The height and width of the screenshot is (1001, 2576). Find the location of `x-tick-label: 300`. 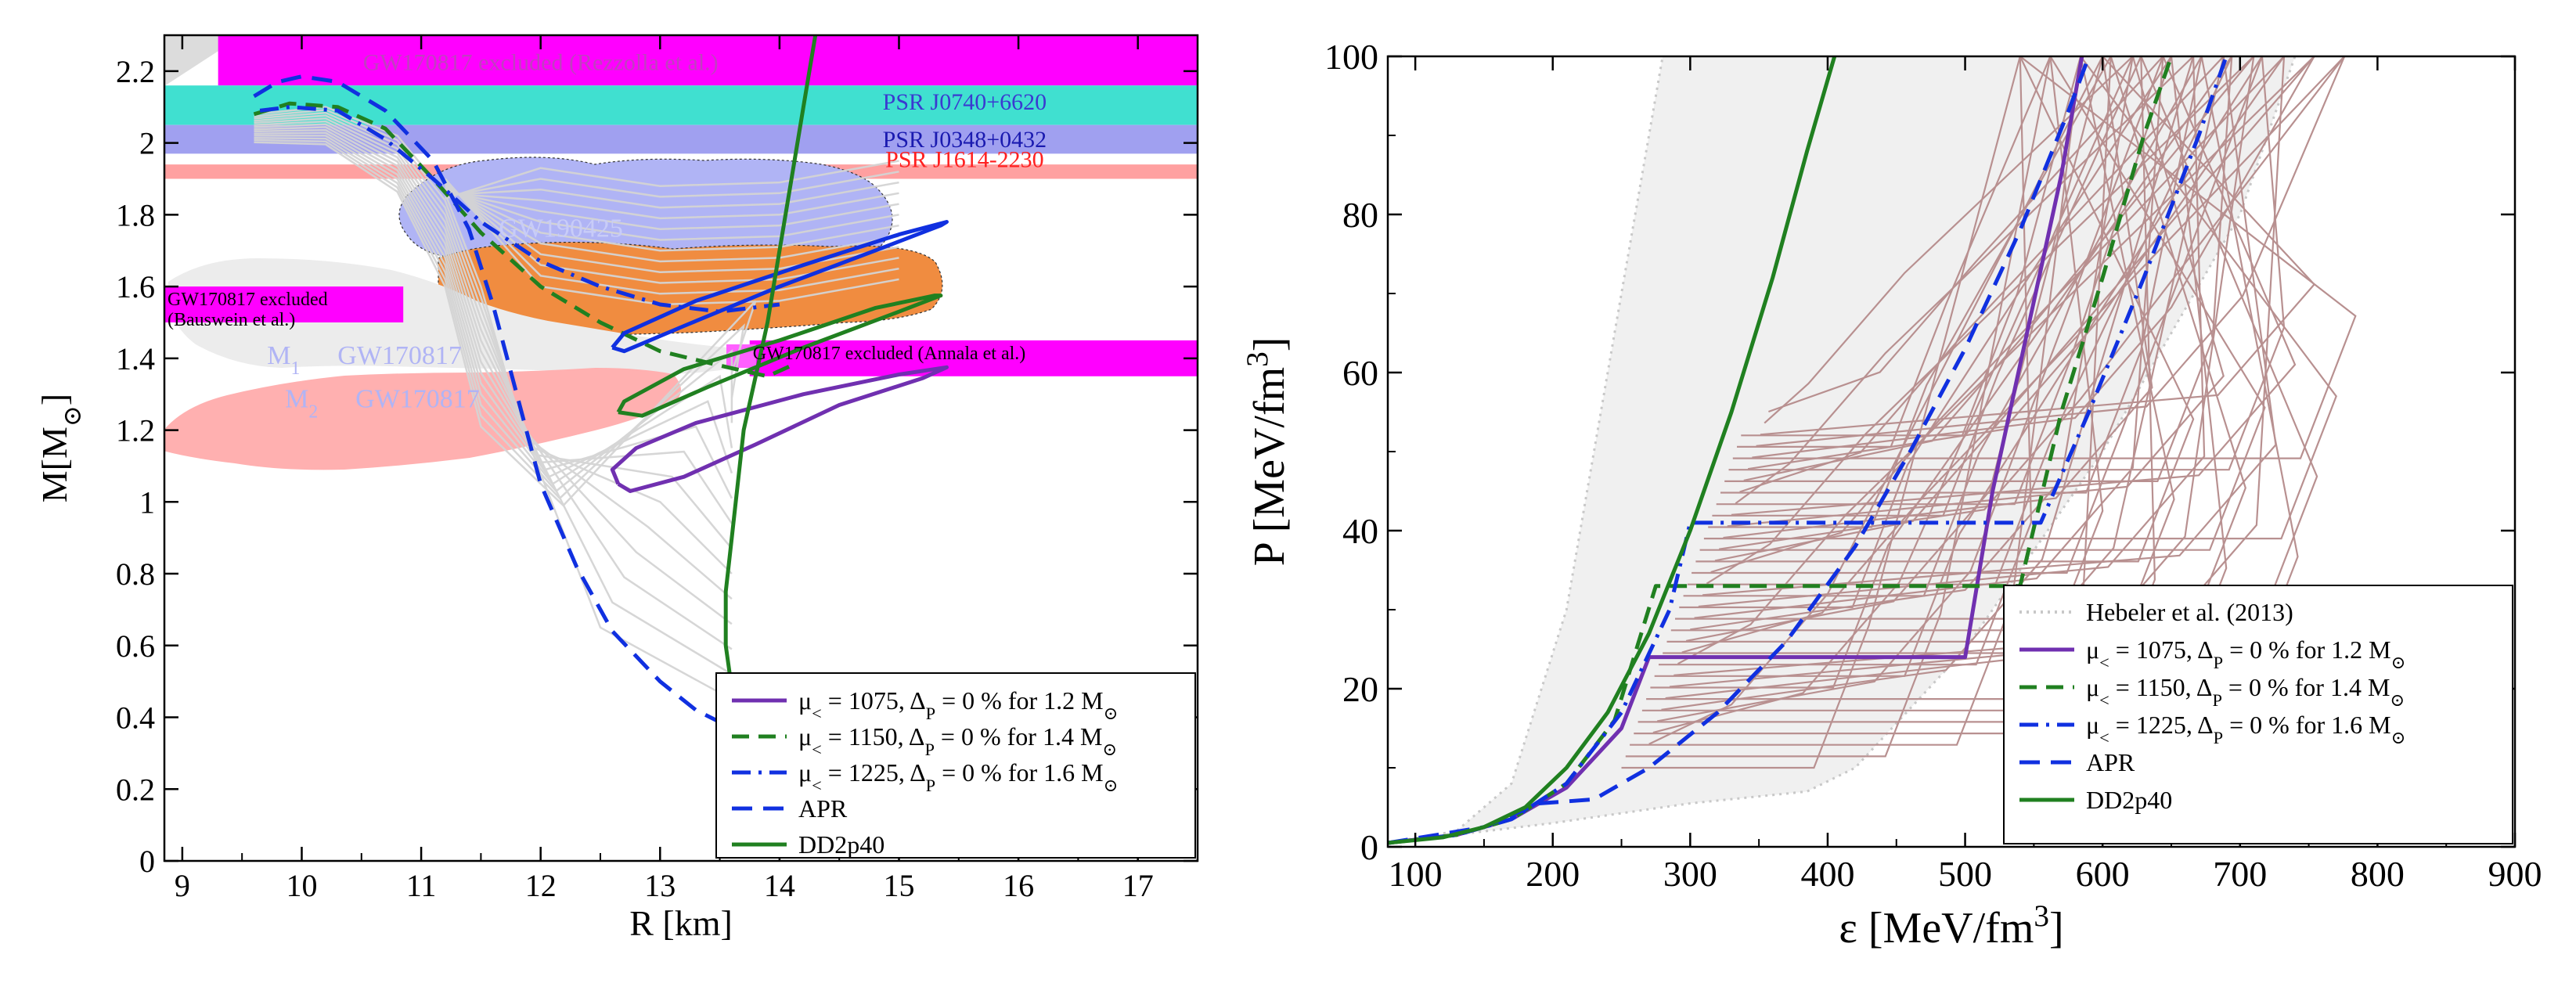

x-tick-label: 300 is located at coordinates (1690, 874).